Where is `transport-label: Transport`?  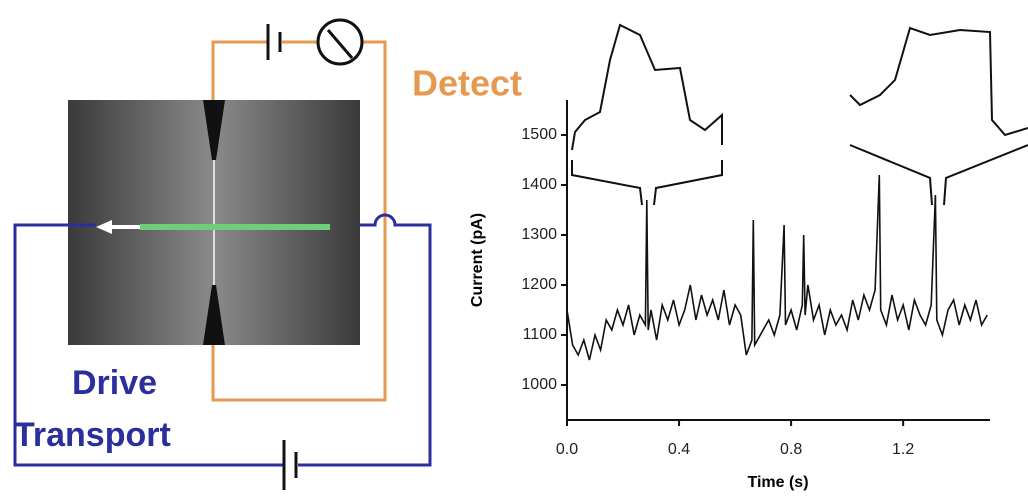 transport-label: Transport is located at coordinates (92, 435).